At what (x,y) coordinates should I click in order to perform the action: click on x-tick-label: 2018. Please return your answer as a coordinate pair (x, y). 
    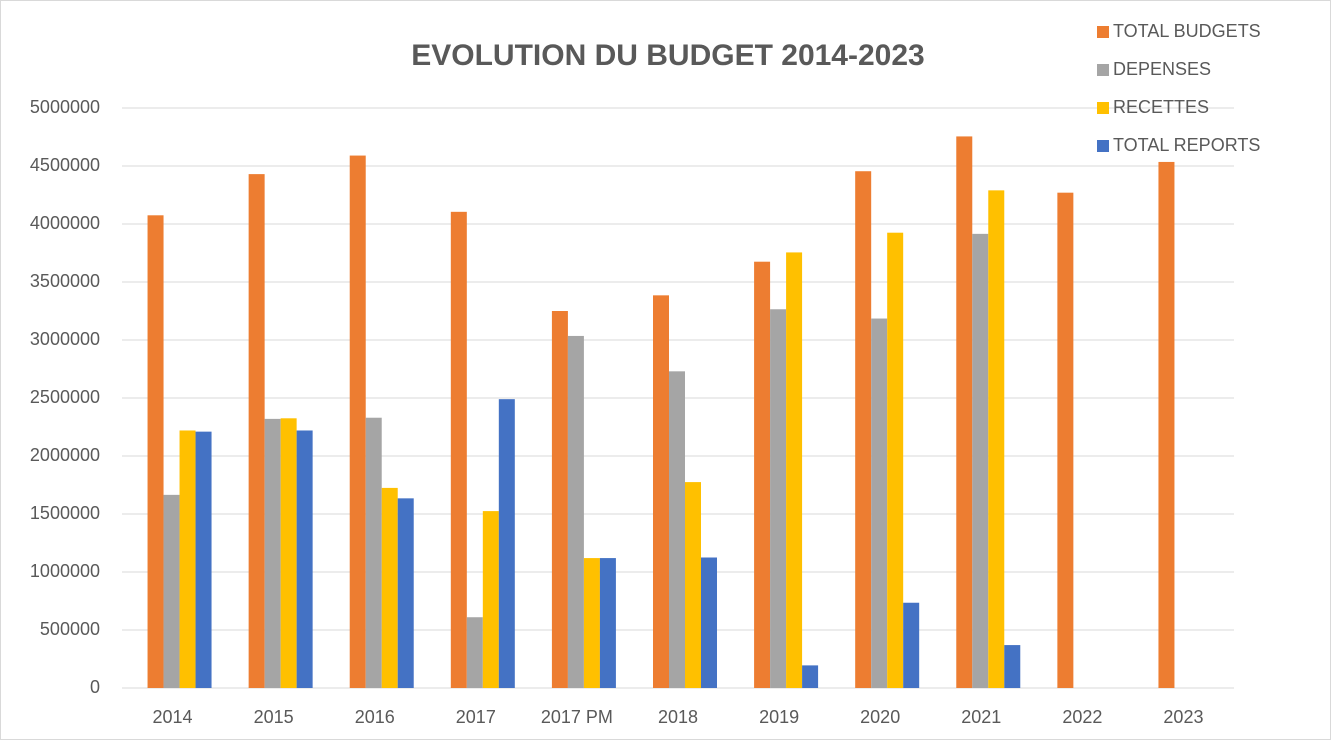
    Looking at the image, I should click on (678, 717).